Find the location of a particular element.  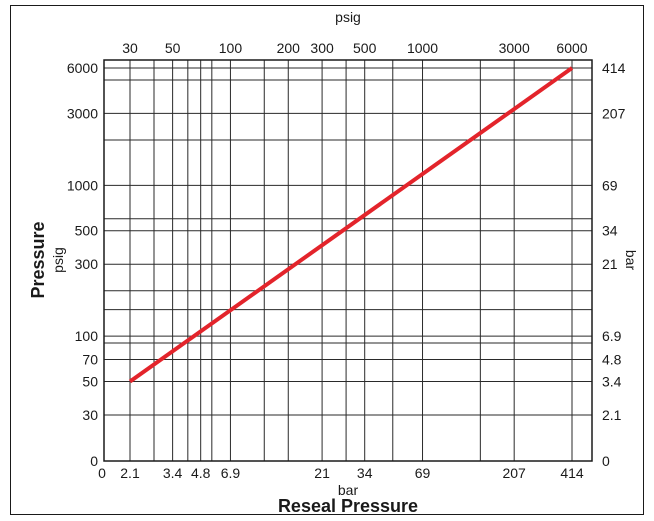

y-axis-title: Pressure is located at coordinates (38, 259).